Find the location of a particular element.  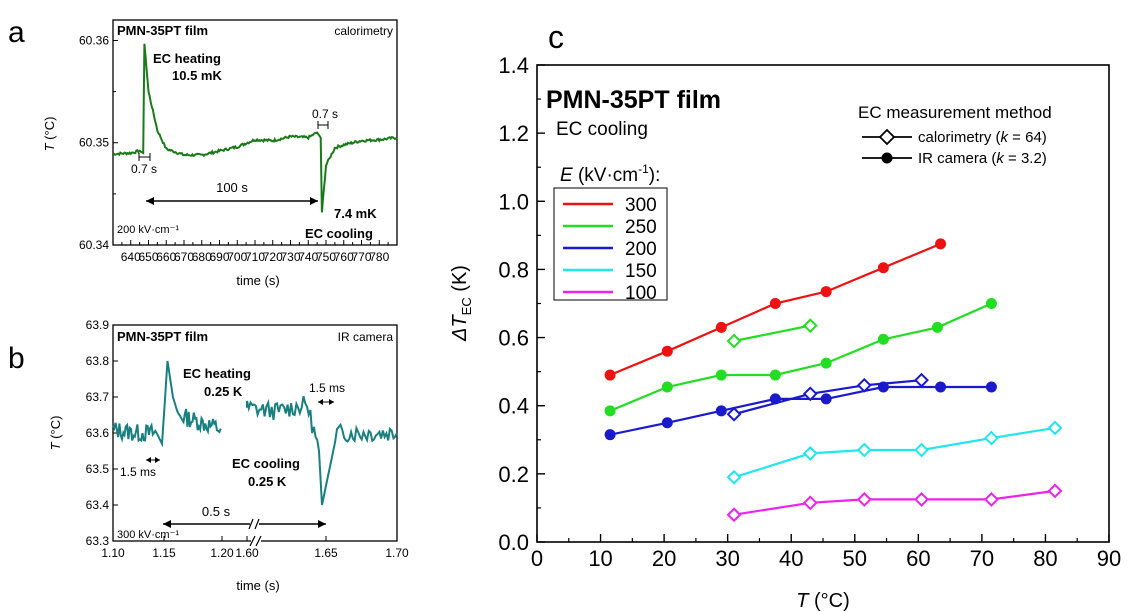

panel-a-cooling-value: 7.4 mK is located at coordinates (355, 213).